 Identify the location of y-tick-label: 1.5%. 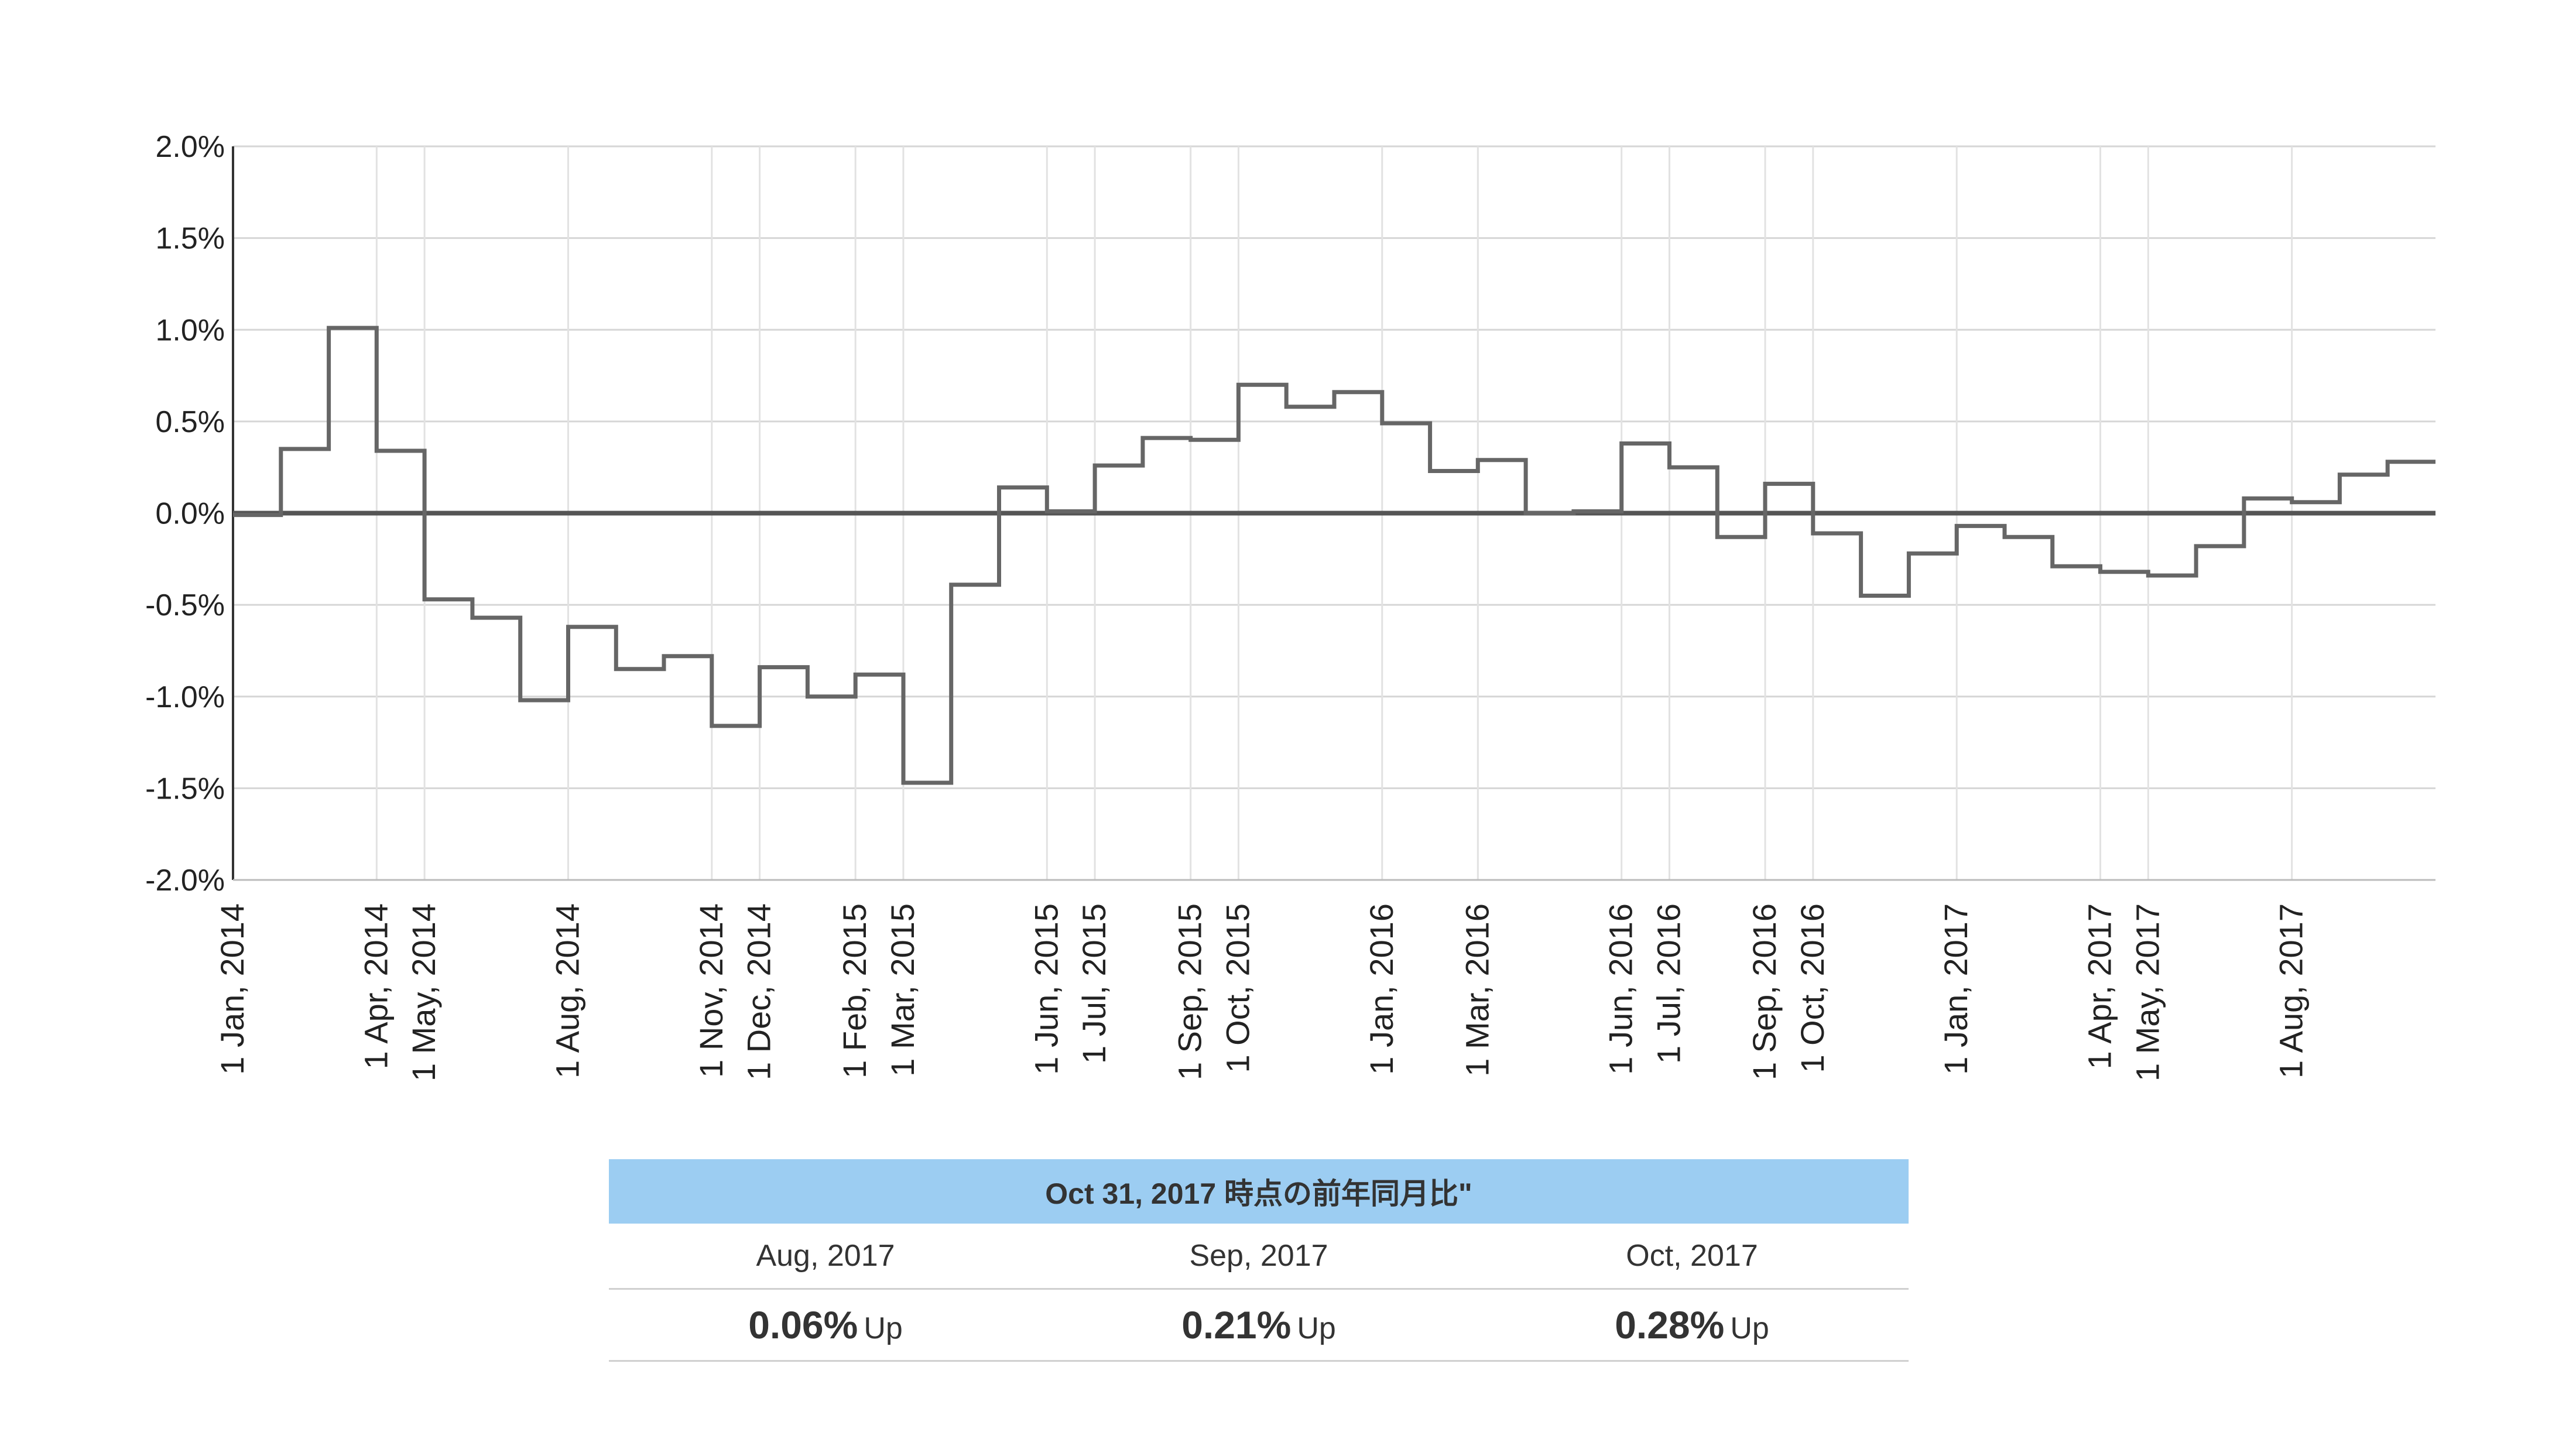
(190, 239).